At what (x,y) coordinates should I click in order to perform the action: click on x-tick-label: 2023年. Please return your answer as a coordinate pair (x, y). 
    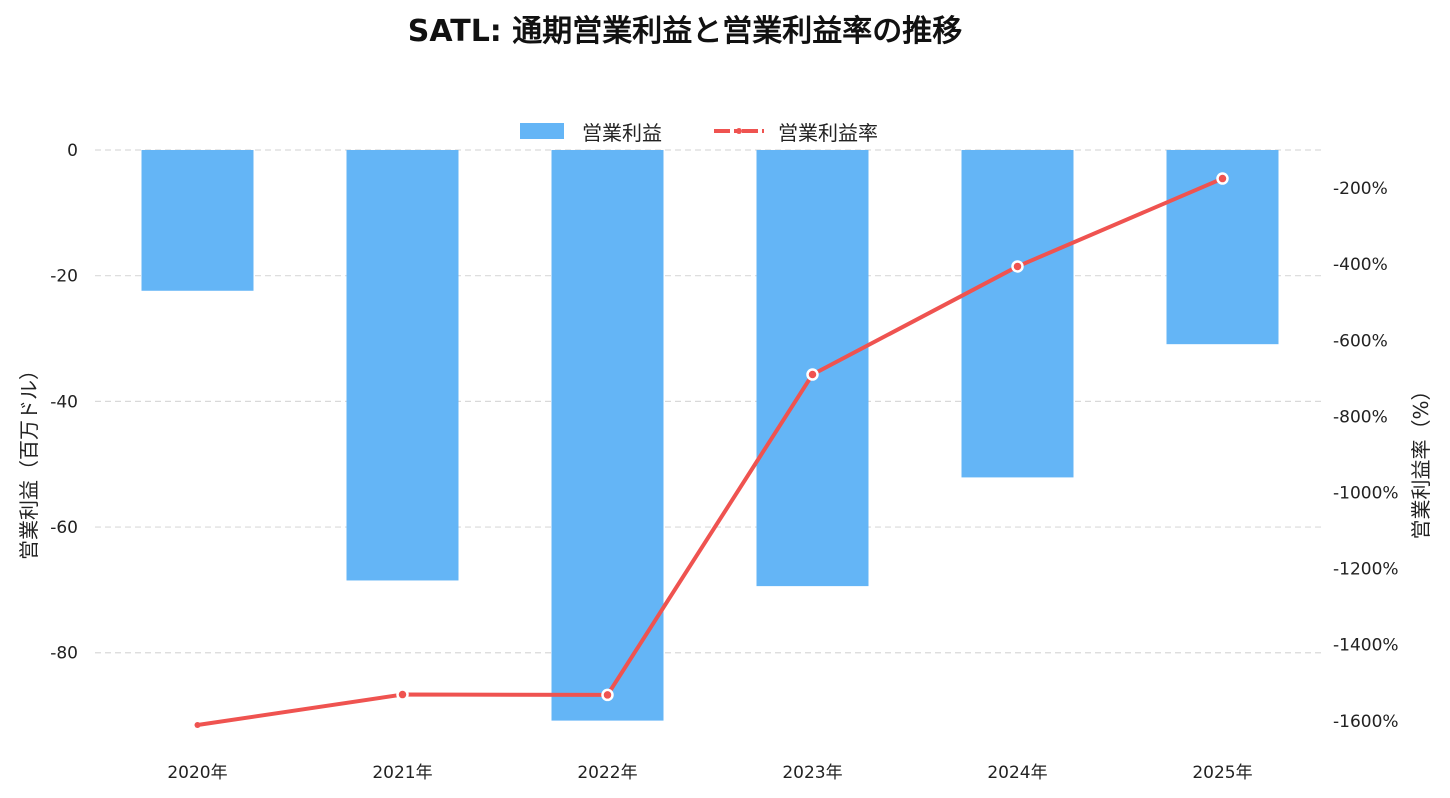
    Looking at the image, I should click on (812, 773).